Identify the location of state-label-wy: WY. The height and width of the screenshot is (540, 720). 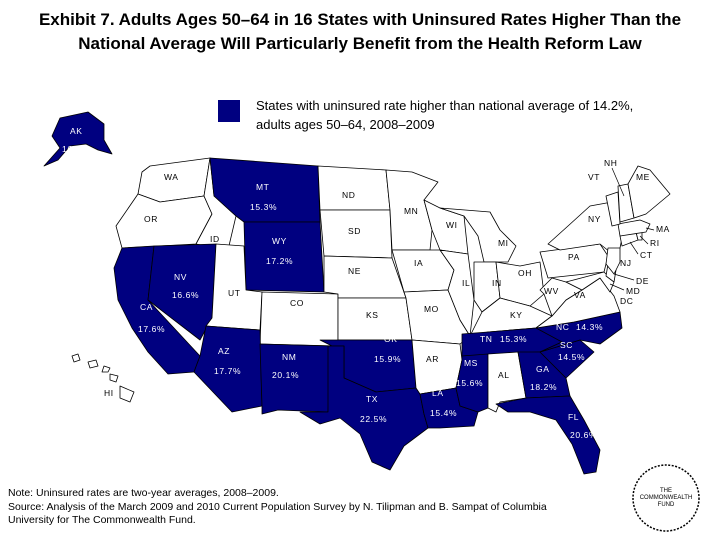
(279, 241).